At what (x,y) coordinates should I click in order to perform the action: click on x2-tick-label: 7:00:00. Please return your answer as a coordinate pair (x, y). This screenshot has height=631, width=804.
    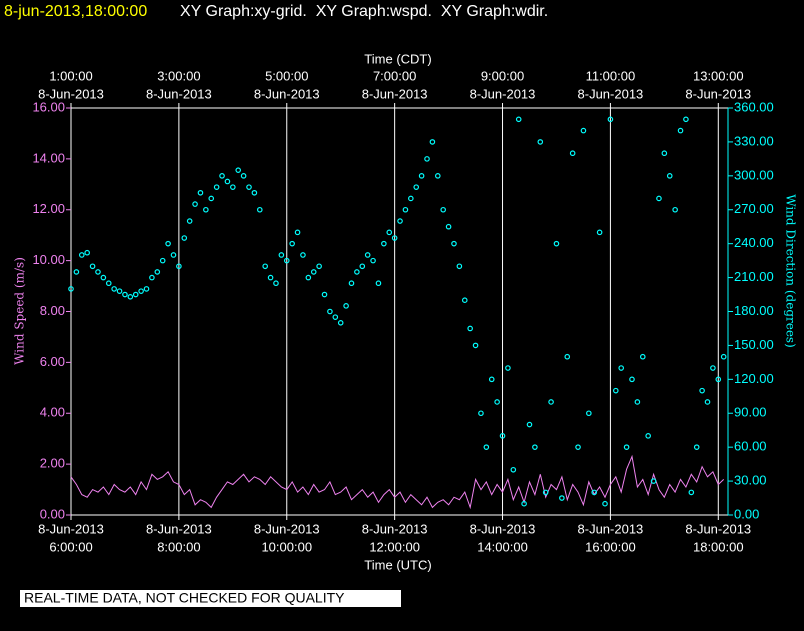
    Looking at the image, I should click on (394, 75).